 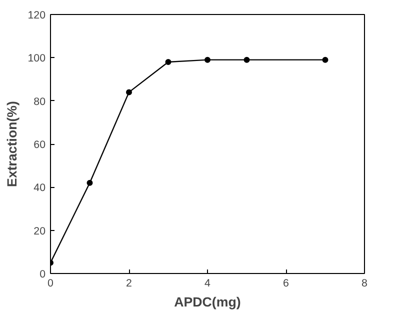 I want to click on x-tick-label: 6, so click(x=286, y=284).